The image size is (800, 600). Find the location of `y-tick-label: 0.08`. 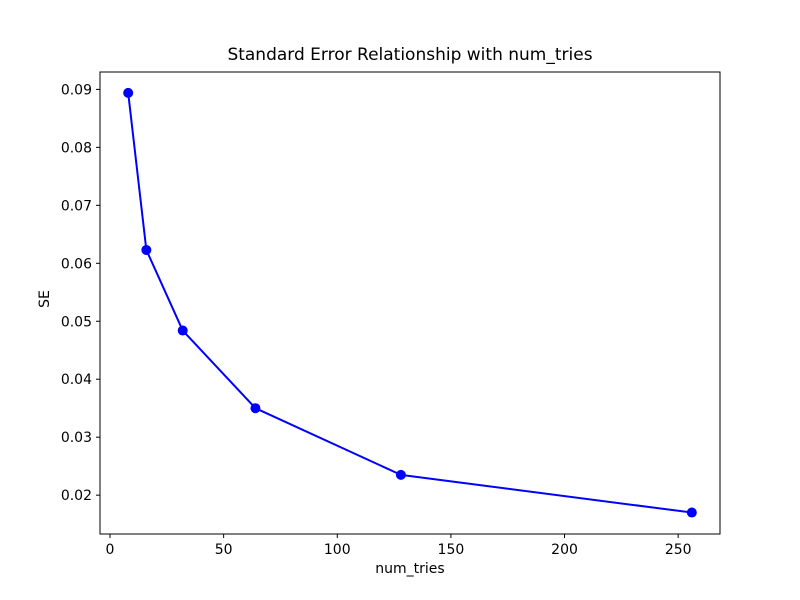

y-tick-label: 0.08 is located at coordinates (76, 148).